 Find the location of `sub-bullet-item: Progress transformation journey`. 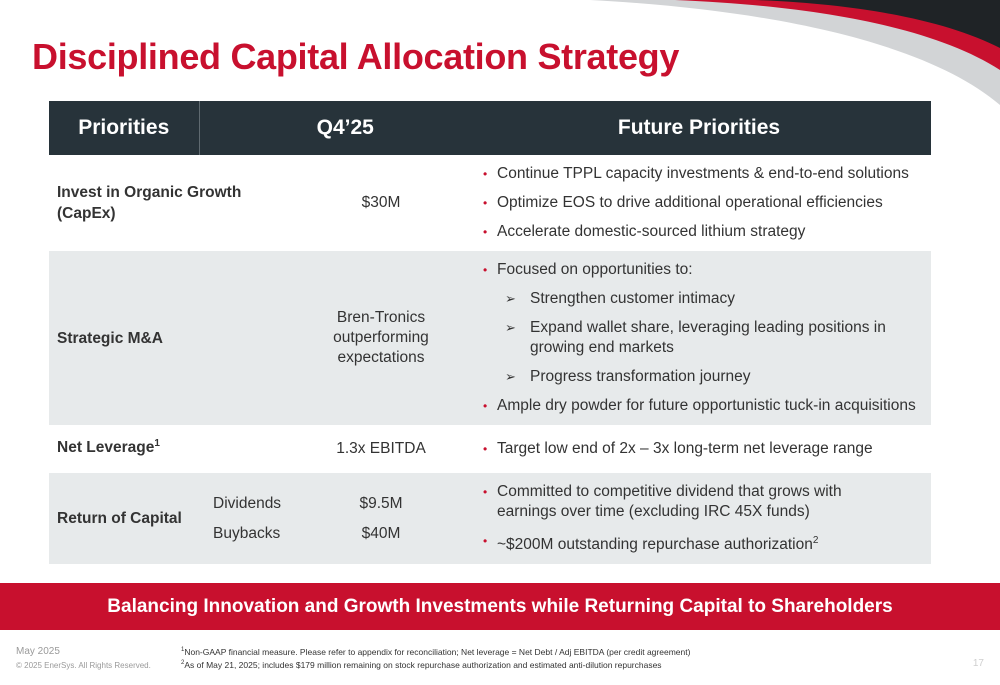

sub-bullet-item: Progress transformation journey is located at coordinates (707, 377).